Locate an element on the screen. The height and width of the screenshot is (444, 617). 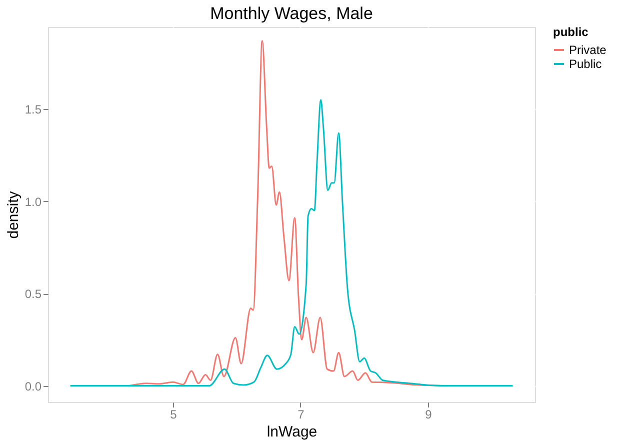
y-tick-label: 0.5 is located at coordinates (33, 294).